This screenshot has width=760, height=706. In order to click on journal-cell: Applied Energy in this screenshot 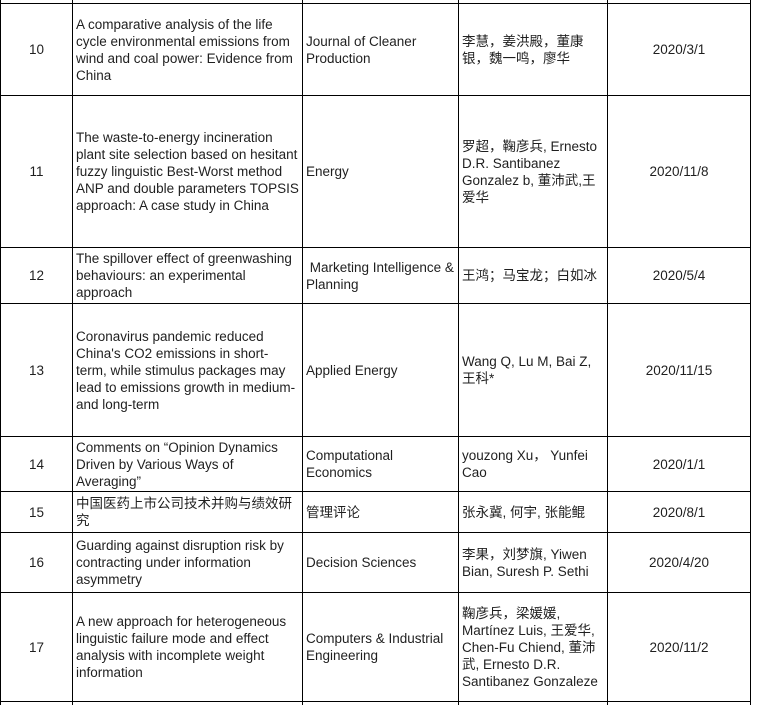, I will do `click(380, 370)`.